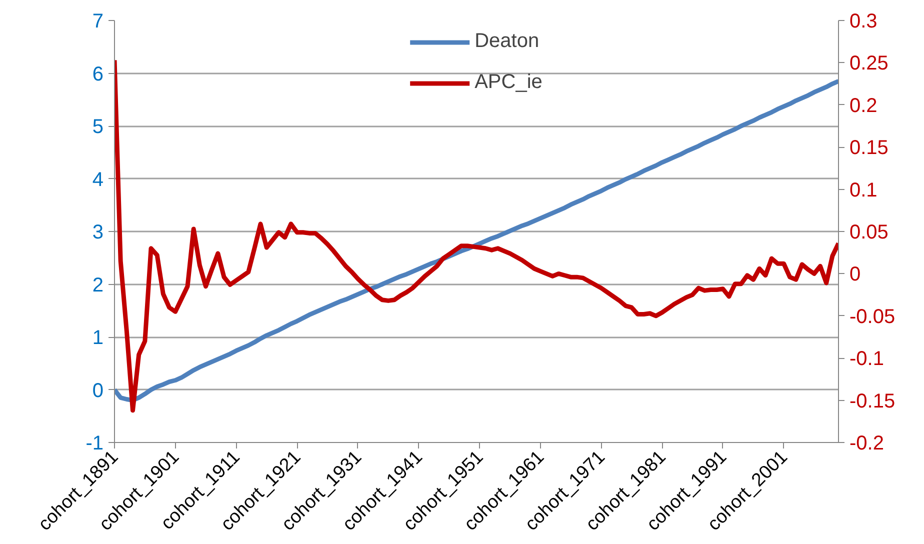  What do you see at coordinates (98, 179) in the screenshot?
I see `y-tick-label: 4` at bounding box center [98, 179].